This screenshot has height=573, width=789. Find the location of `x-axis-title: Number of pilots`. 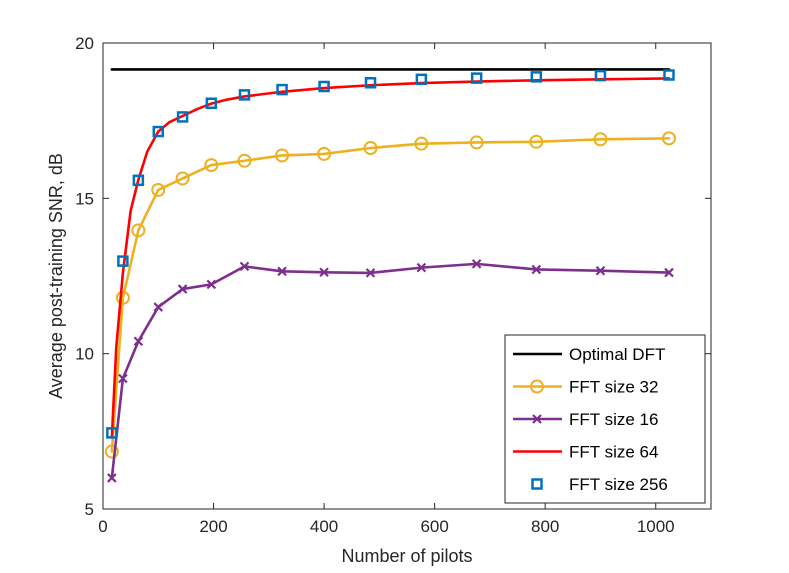

x-axis-title: Number of pilots is located at coordinates (406, 556).